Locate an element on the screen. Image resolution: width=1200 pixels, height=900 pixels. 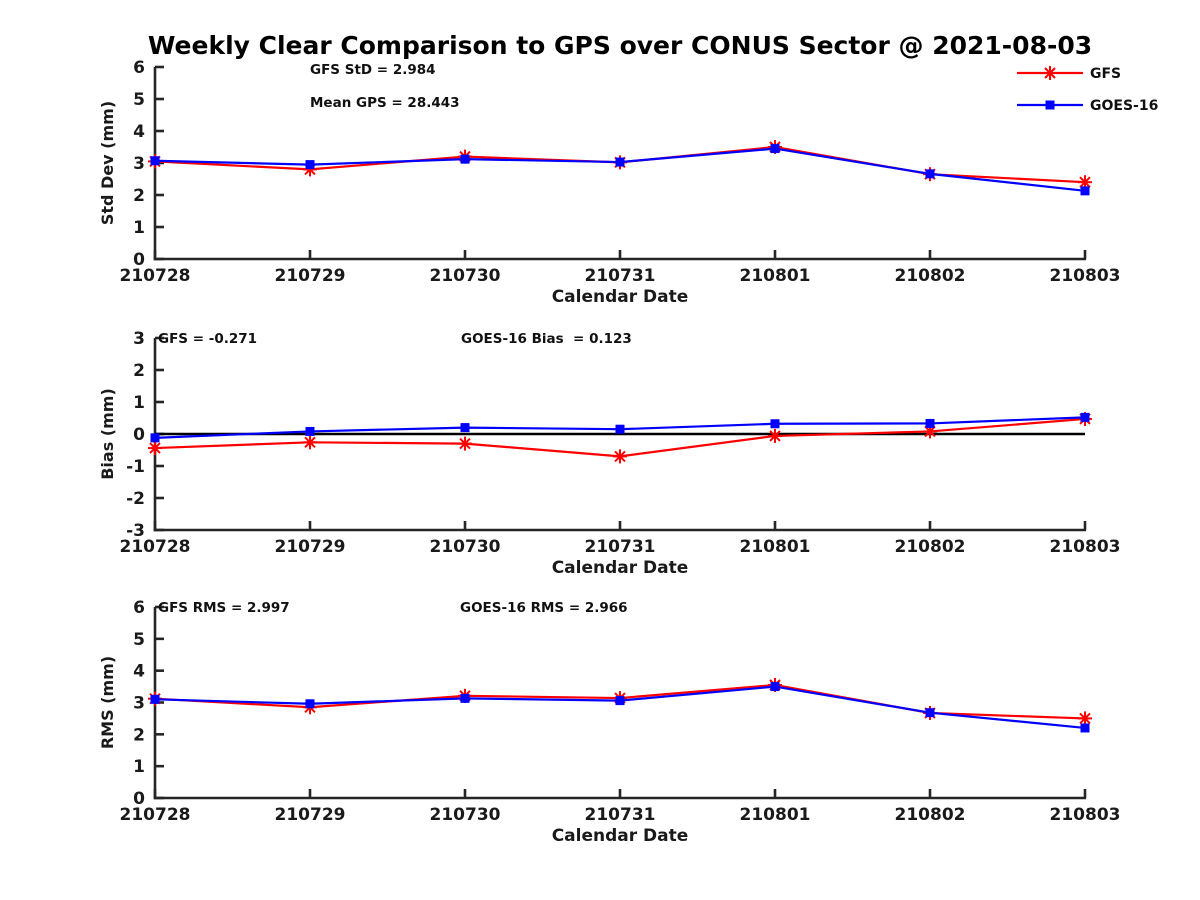
y-axis-label: RMS (mm) is located at coordinates (107, 702).